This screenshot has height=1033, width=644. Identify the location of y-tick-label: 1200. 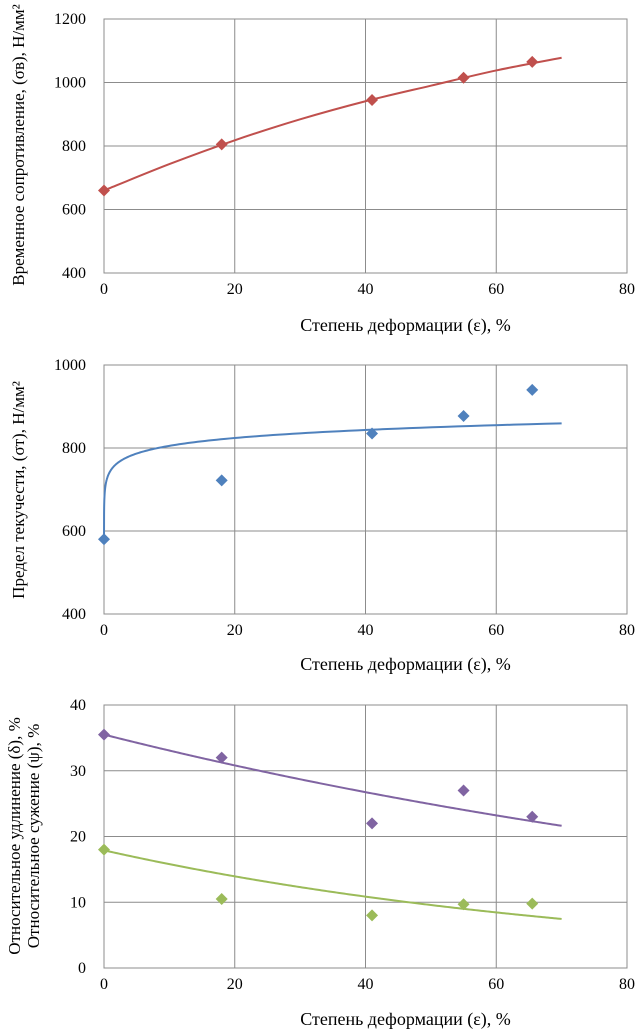
(70, 19).